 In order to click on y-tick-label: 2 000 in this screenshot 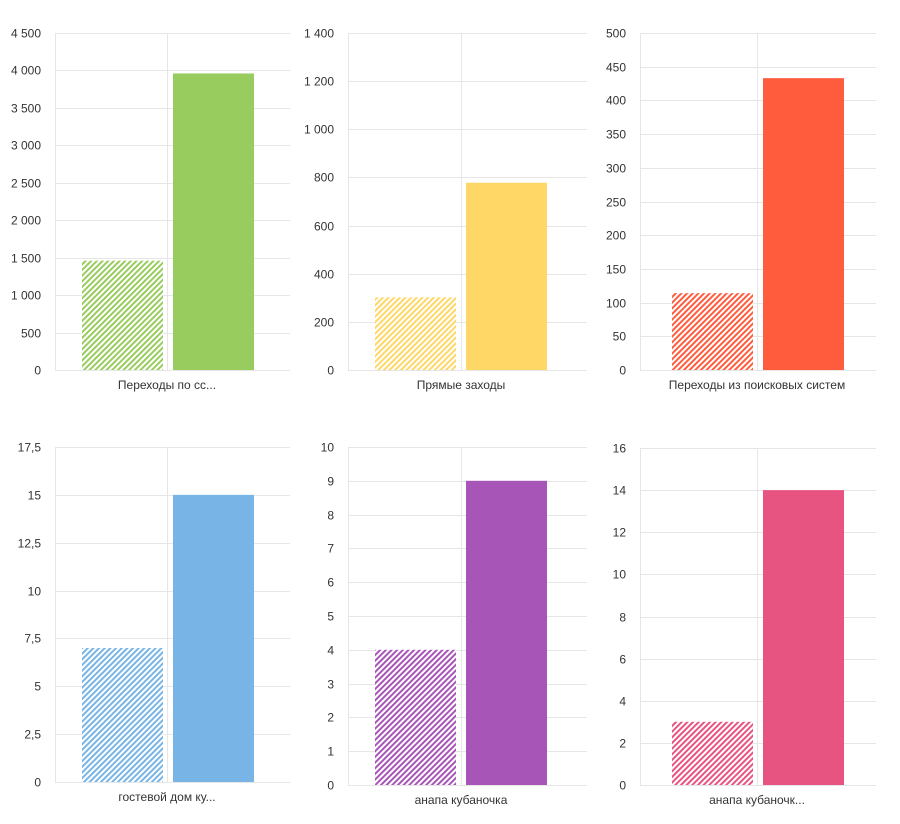, I will do `click(26, 221)`.